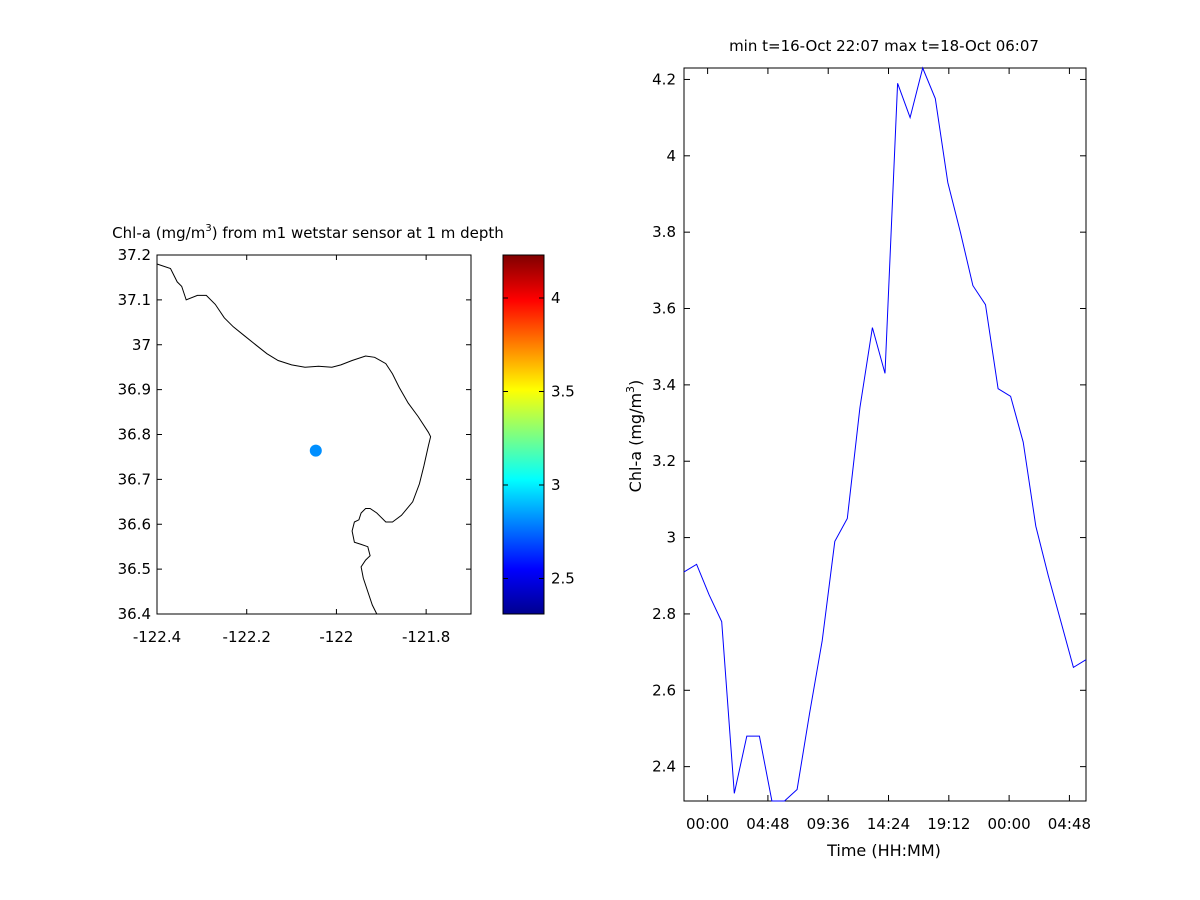 Image resolution: width=1200 pixels, height=900 pixels. Describe the element at coordinates (134, 569) in the screenshot. I see `map-ytick-label: 36.5` at that location.